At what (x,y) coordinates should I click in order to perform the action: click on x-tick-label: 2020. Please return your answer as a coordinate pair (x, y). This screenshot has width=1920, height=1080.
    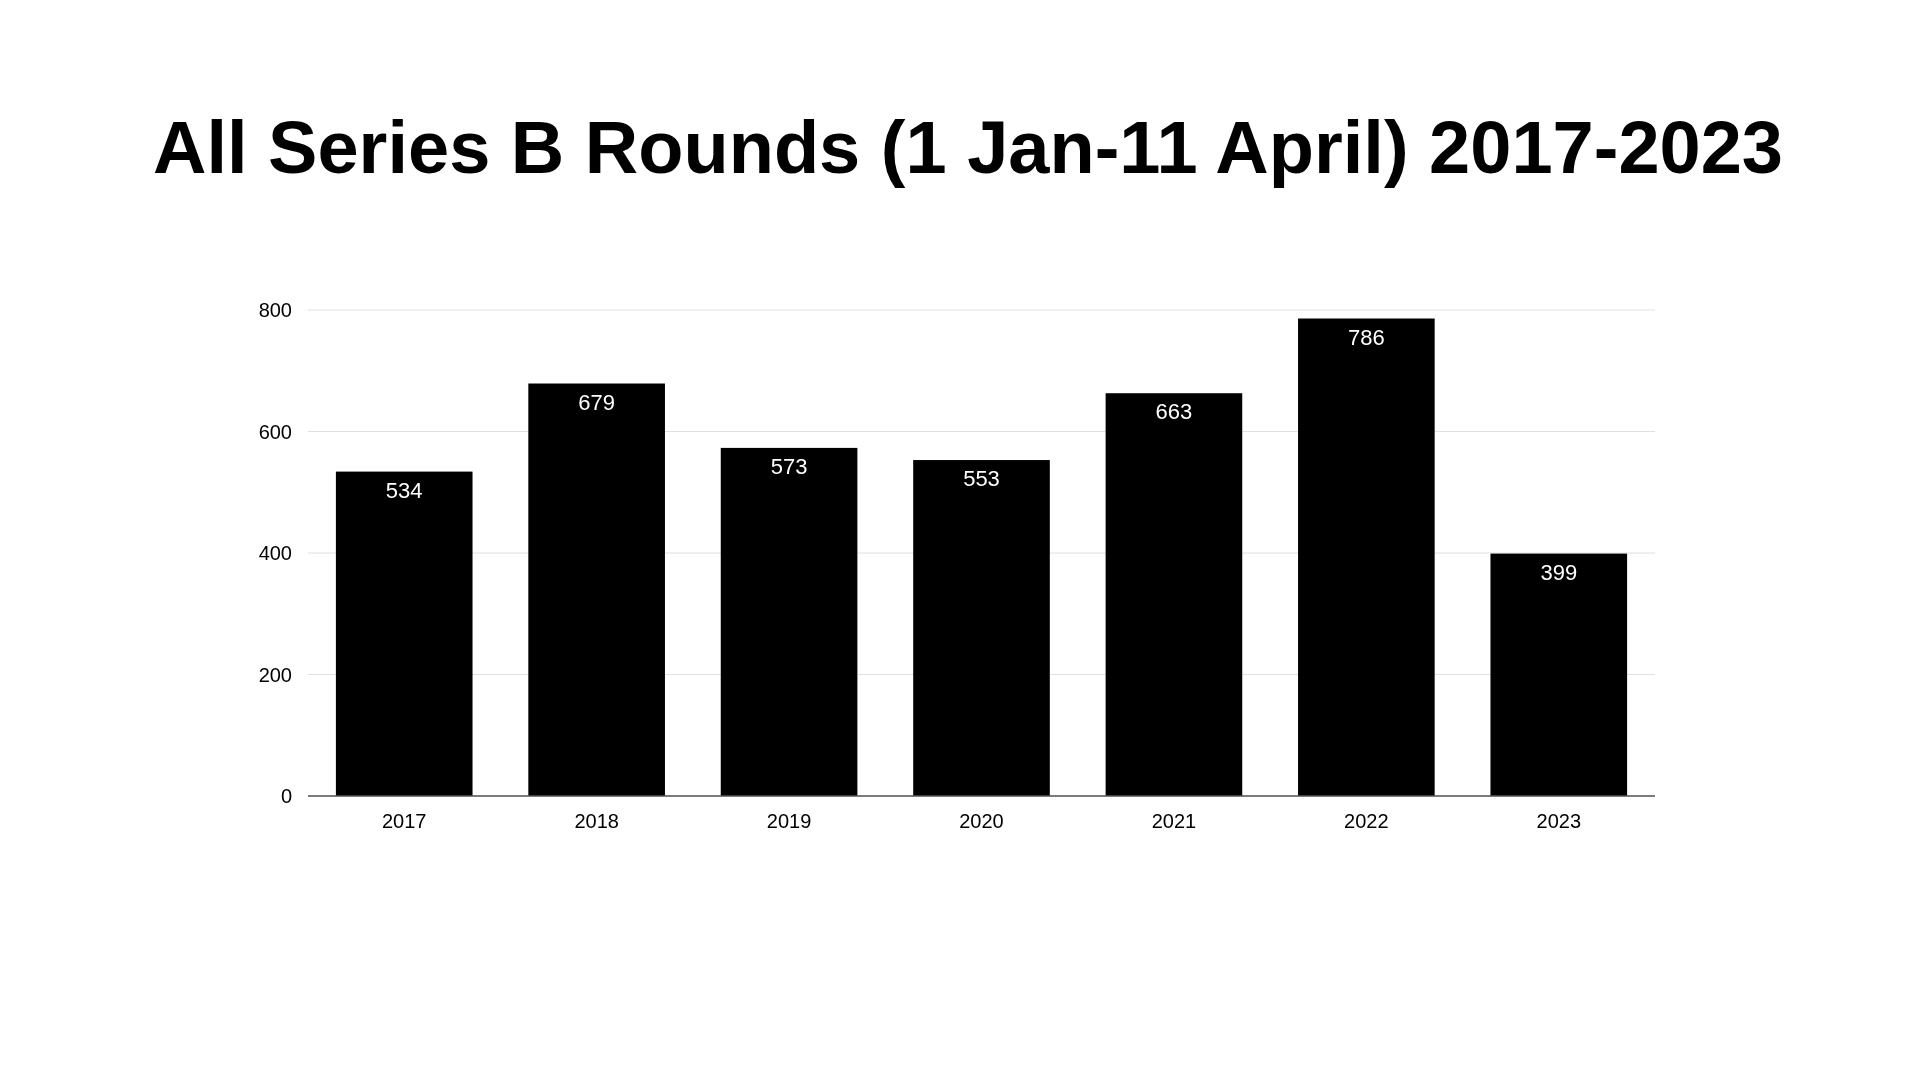
    Looking at the image, I should click on (981, 821).